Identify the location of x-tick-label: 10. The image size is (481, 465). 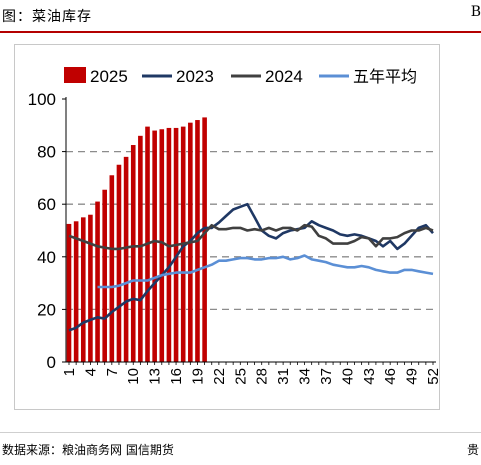
(133, 376).